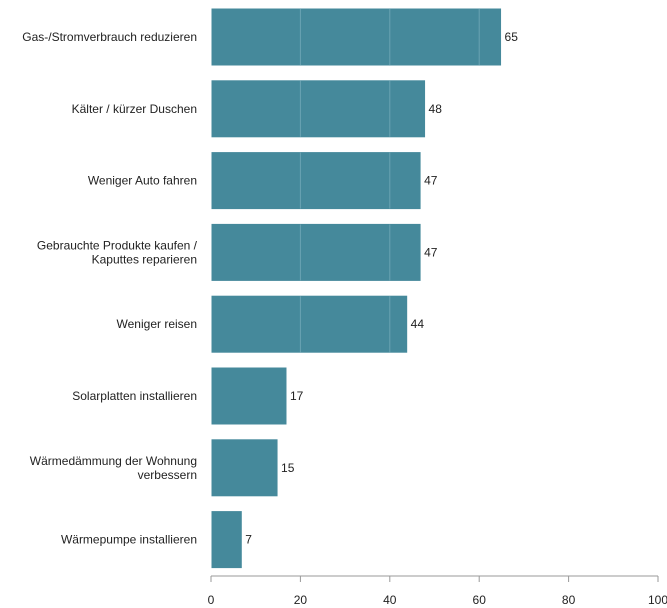  What do you see at coordinates (436, 109) in the screenshot?
I see `value-label: 48` at bounding box center [436, 109].